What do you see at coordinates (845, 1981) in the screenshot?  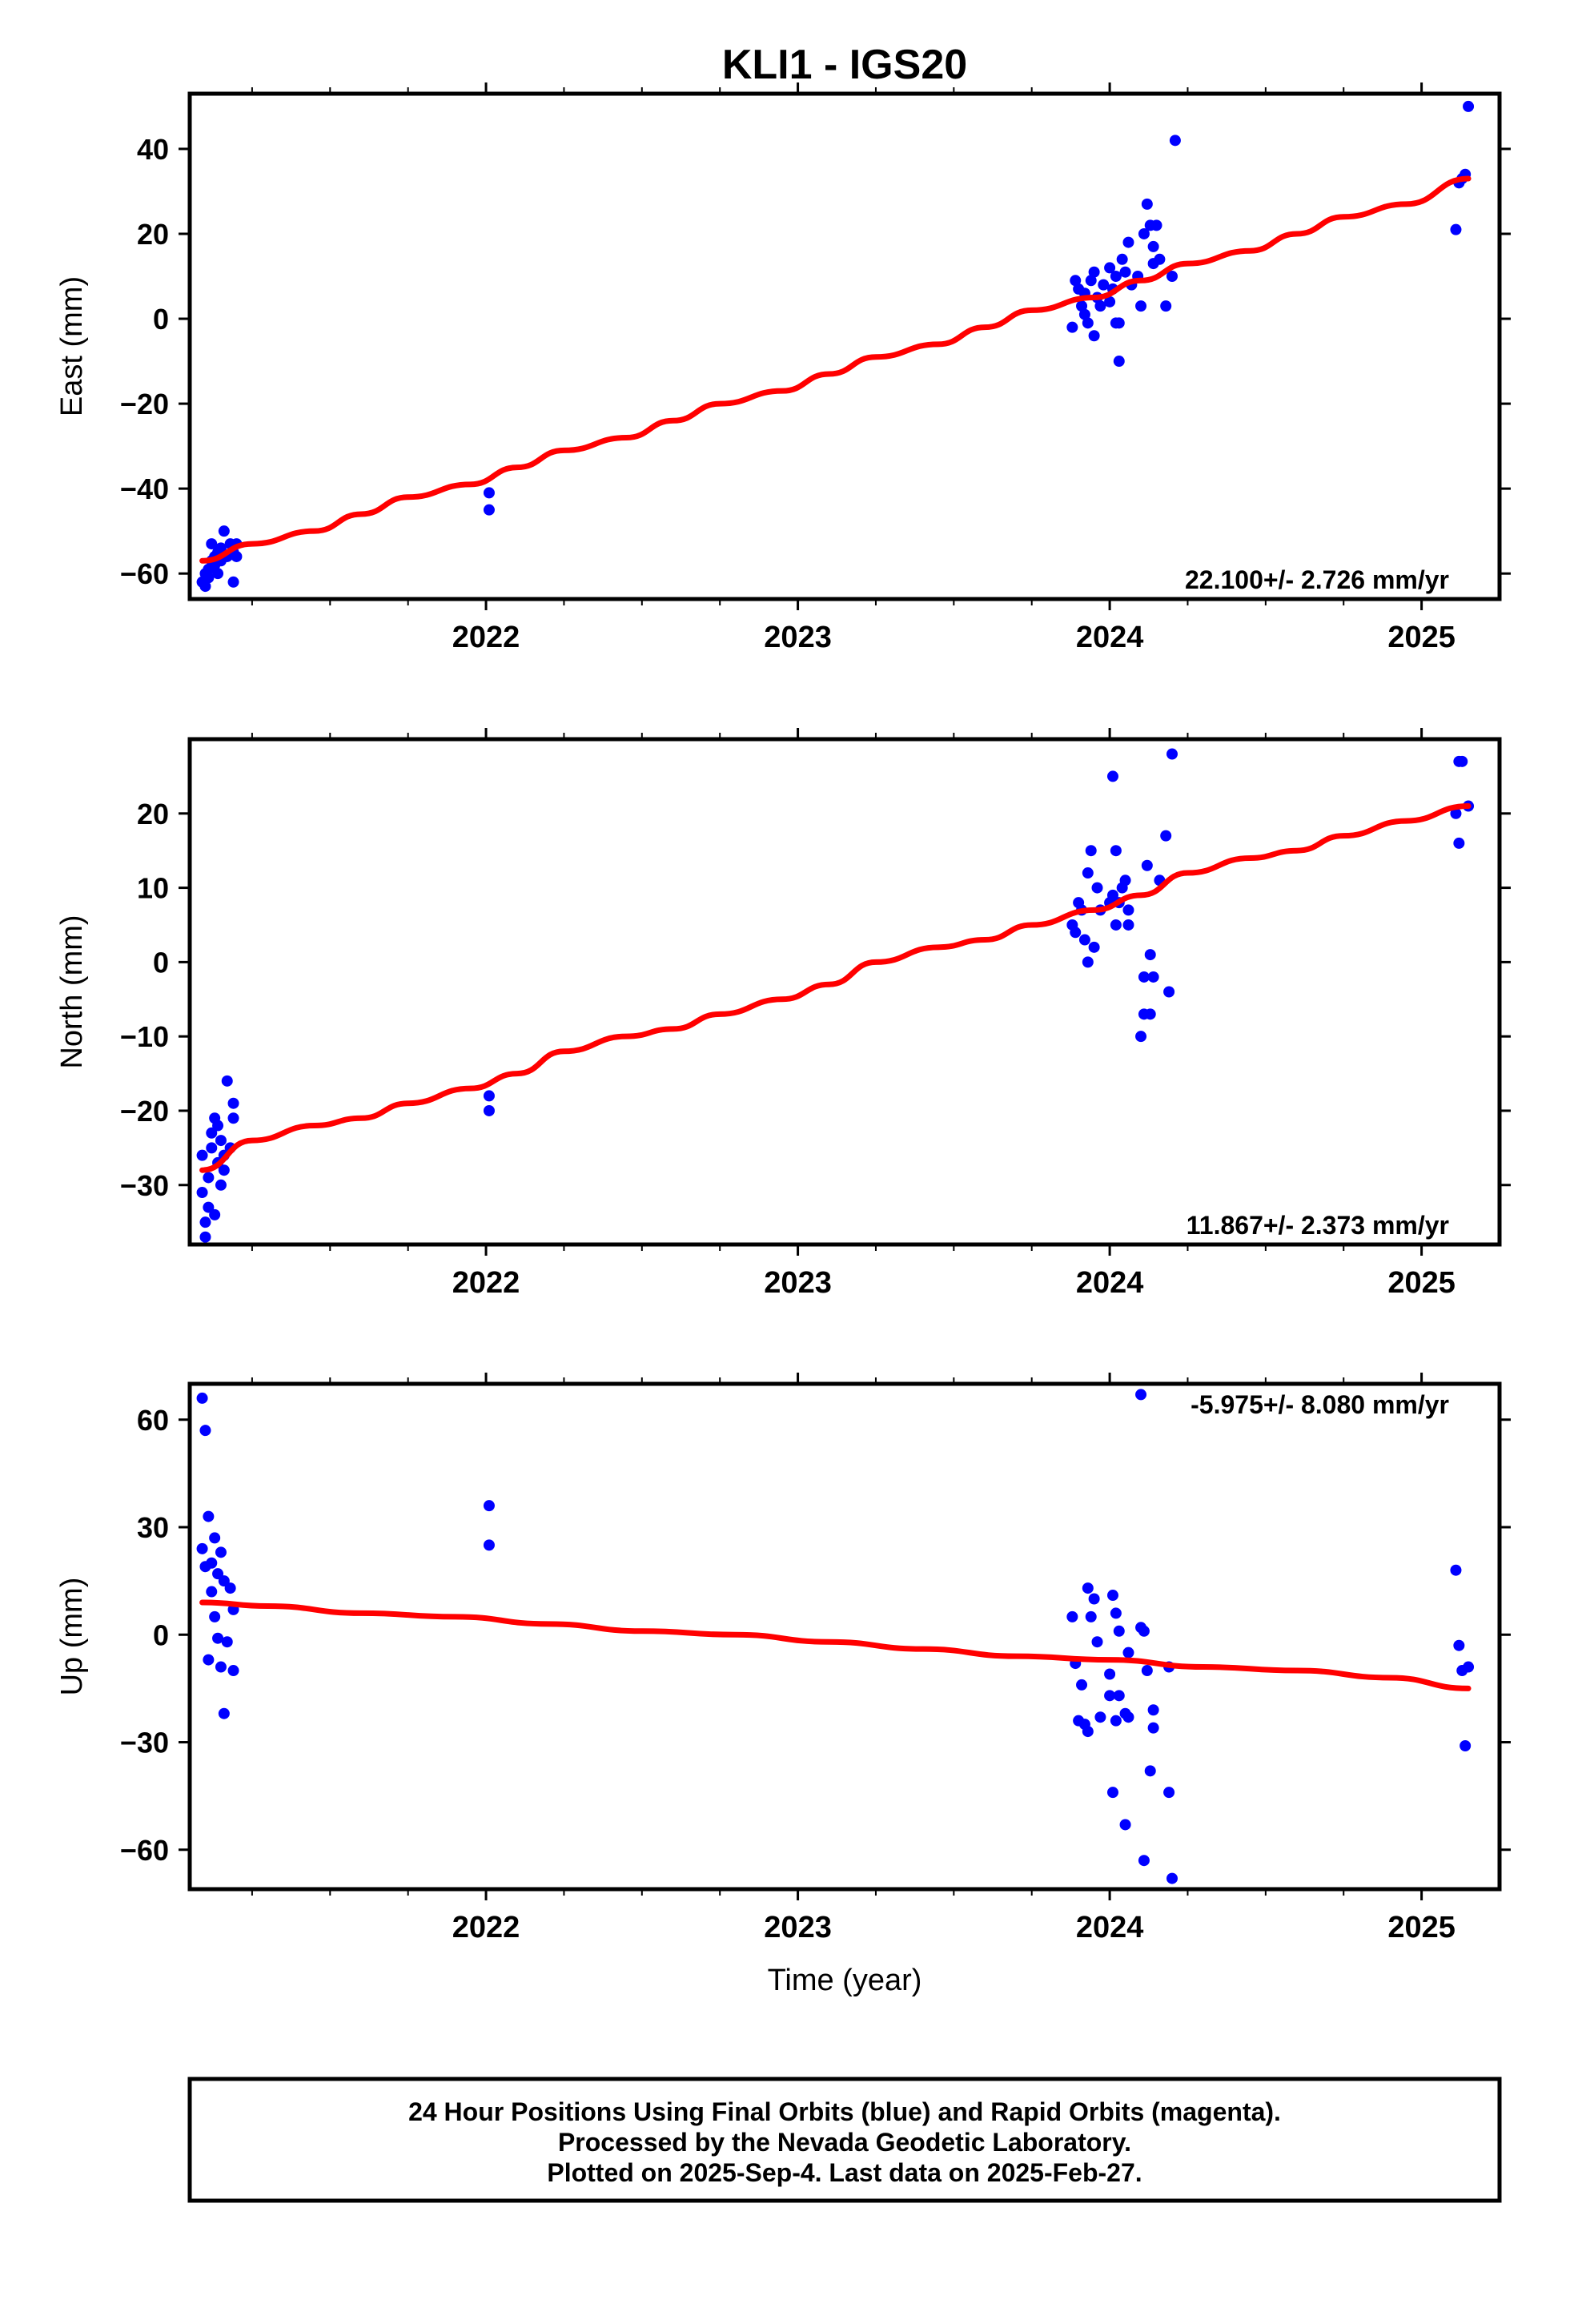 I see `x-axis-label: Time (year)` at bounding box center [845, 1981].